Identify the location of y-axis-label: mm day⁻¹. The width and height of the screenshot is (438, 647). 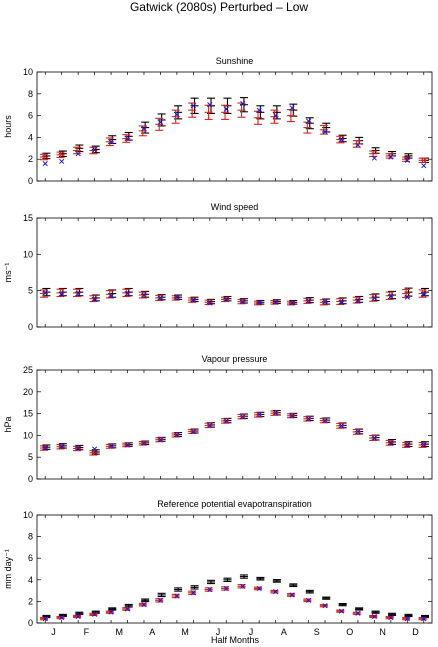
(8, 569).